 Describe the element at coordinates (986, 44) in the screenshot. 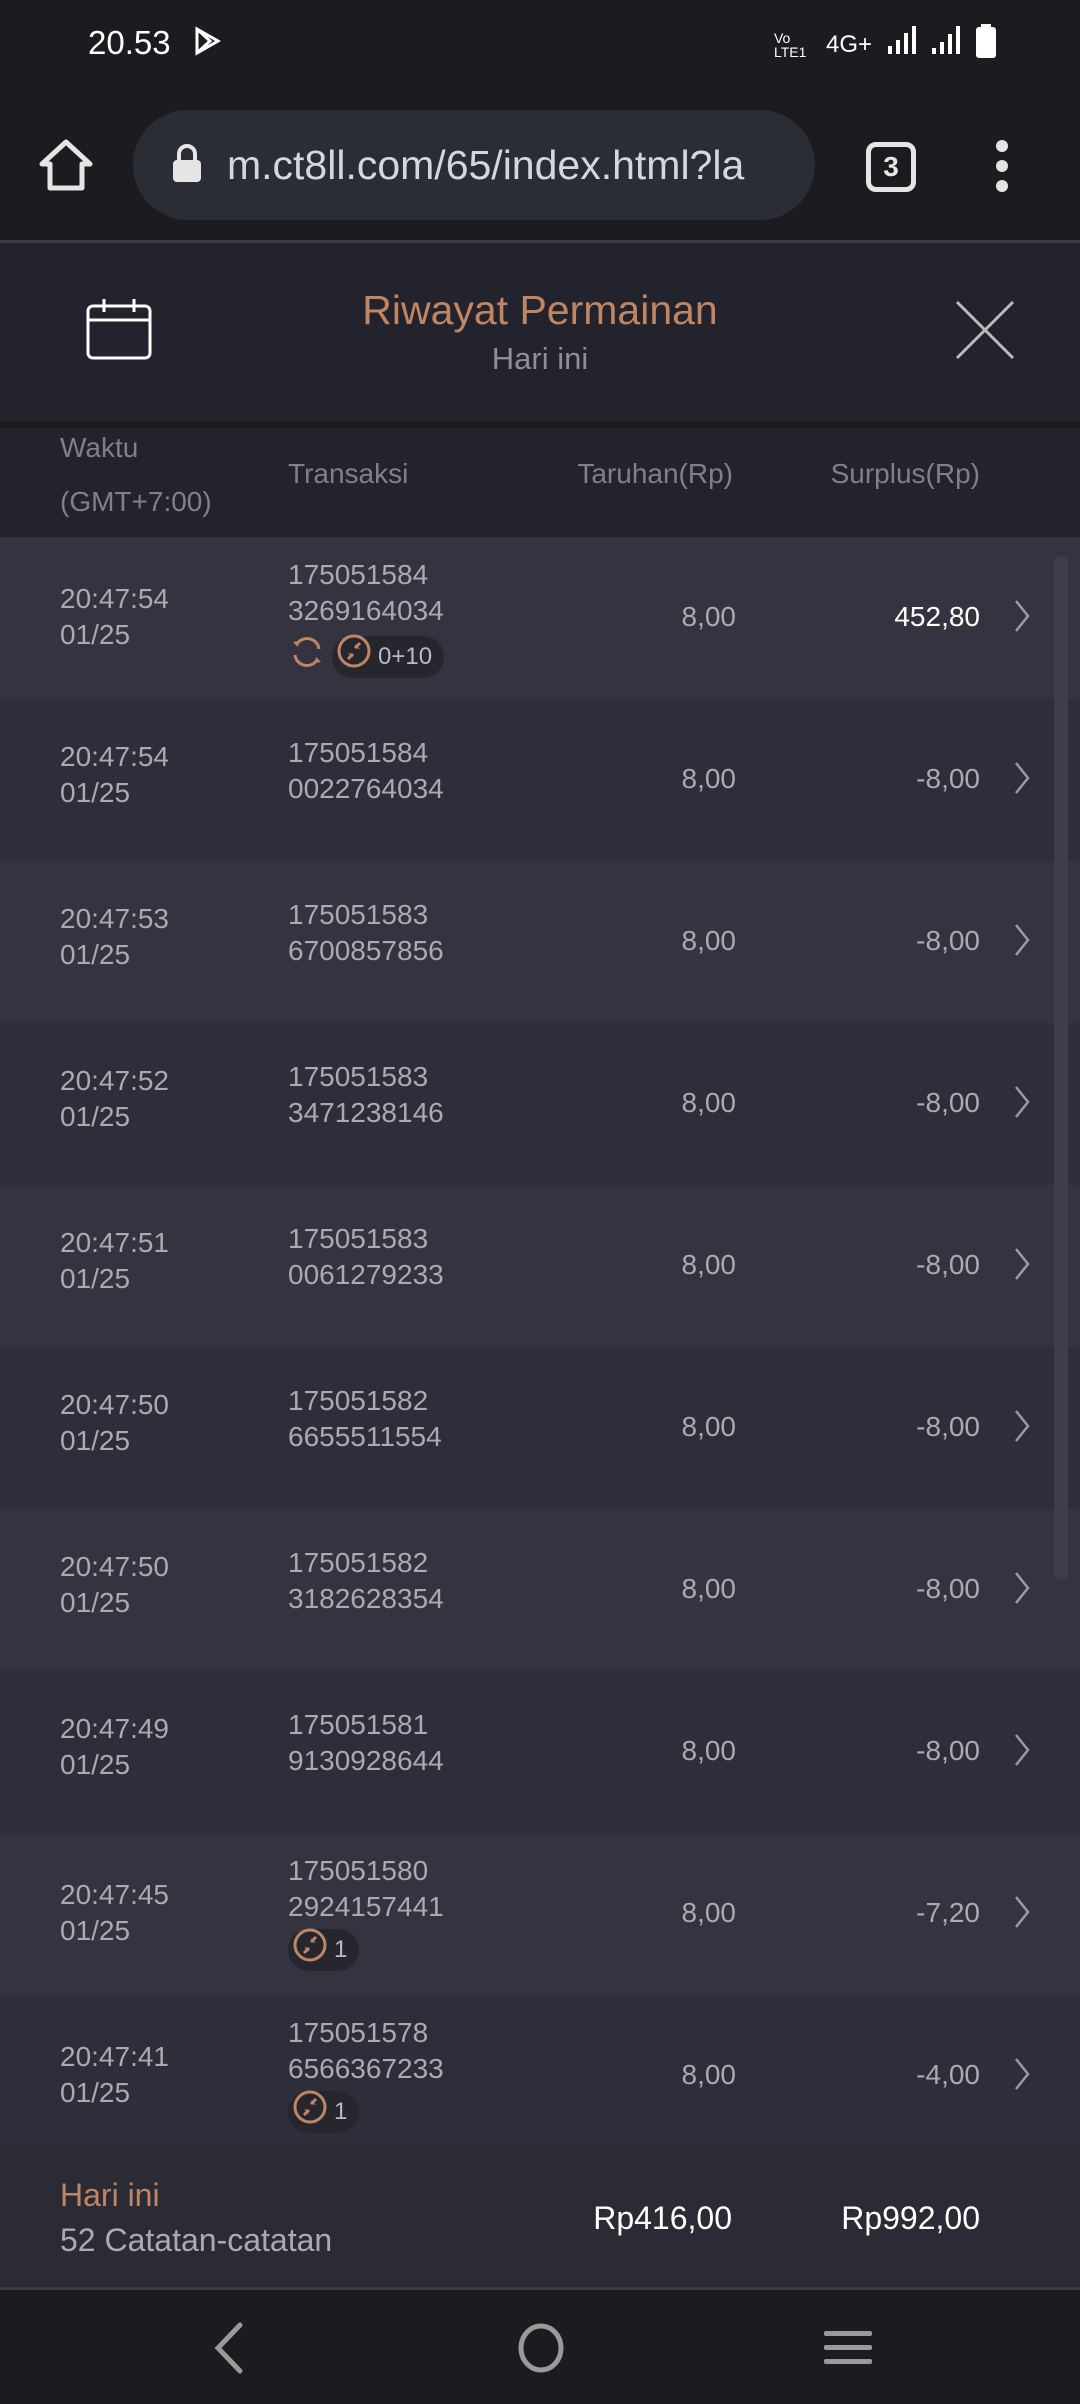

I see `battery-icon` at that location.